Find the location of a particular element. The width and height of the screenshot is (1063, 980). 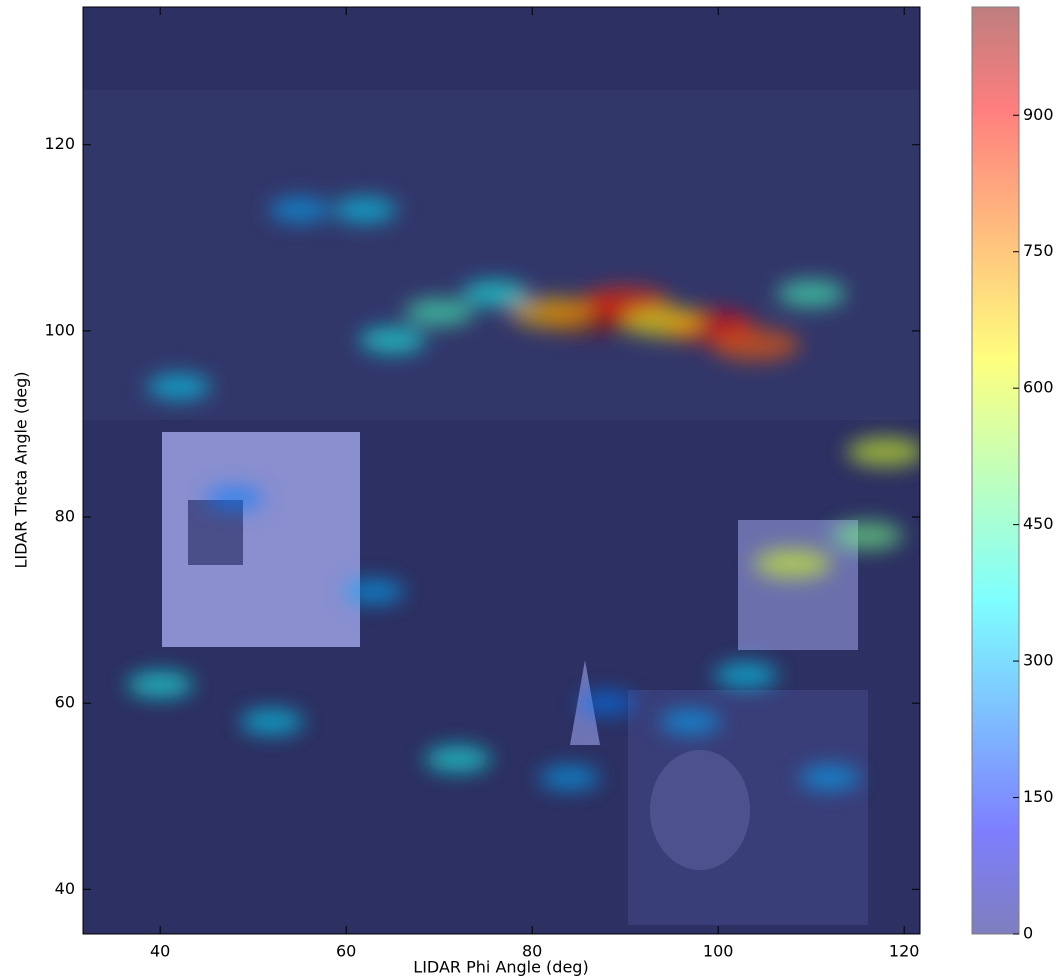

y-tick-label: 100 is located at coordinates (59, 329).